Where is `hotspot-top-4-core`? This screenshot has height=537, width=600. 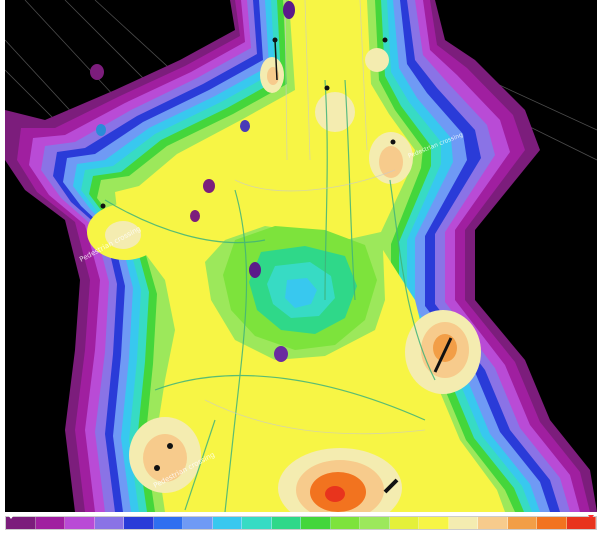 hotspot-top-4-core is located at coordinates (391, 162).